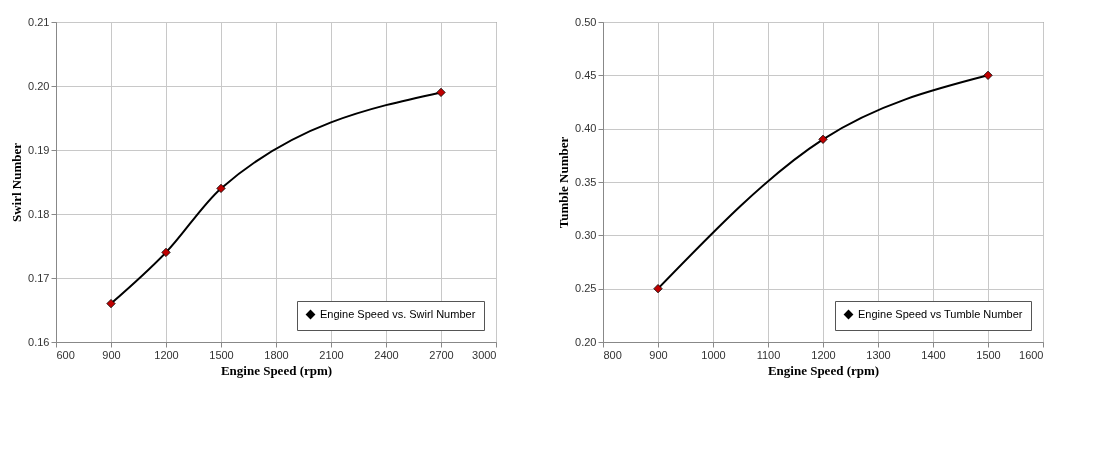 This screenshot has height=453, width=1118. What do you see at coordinates (1031, 354) in the screenshot?
I see `x-tick-label: 1600` at bounding box center [1031, 354].